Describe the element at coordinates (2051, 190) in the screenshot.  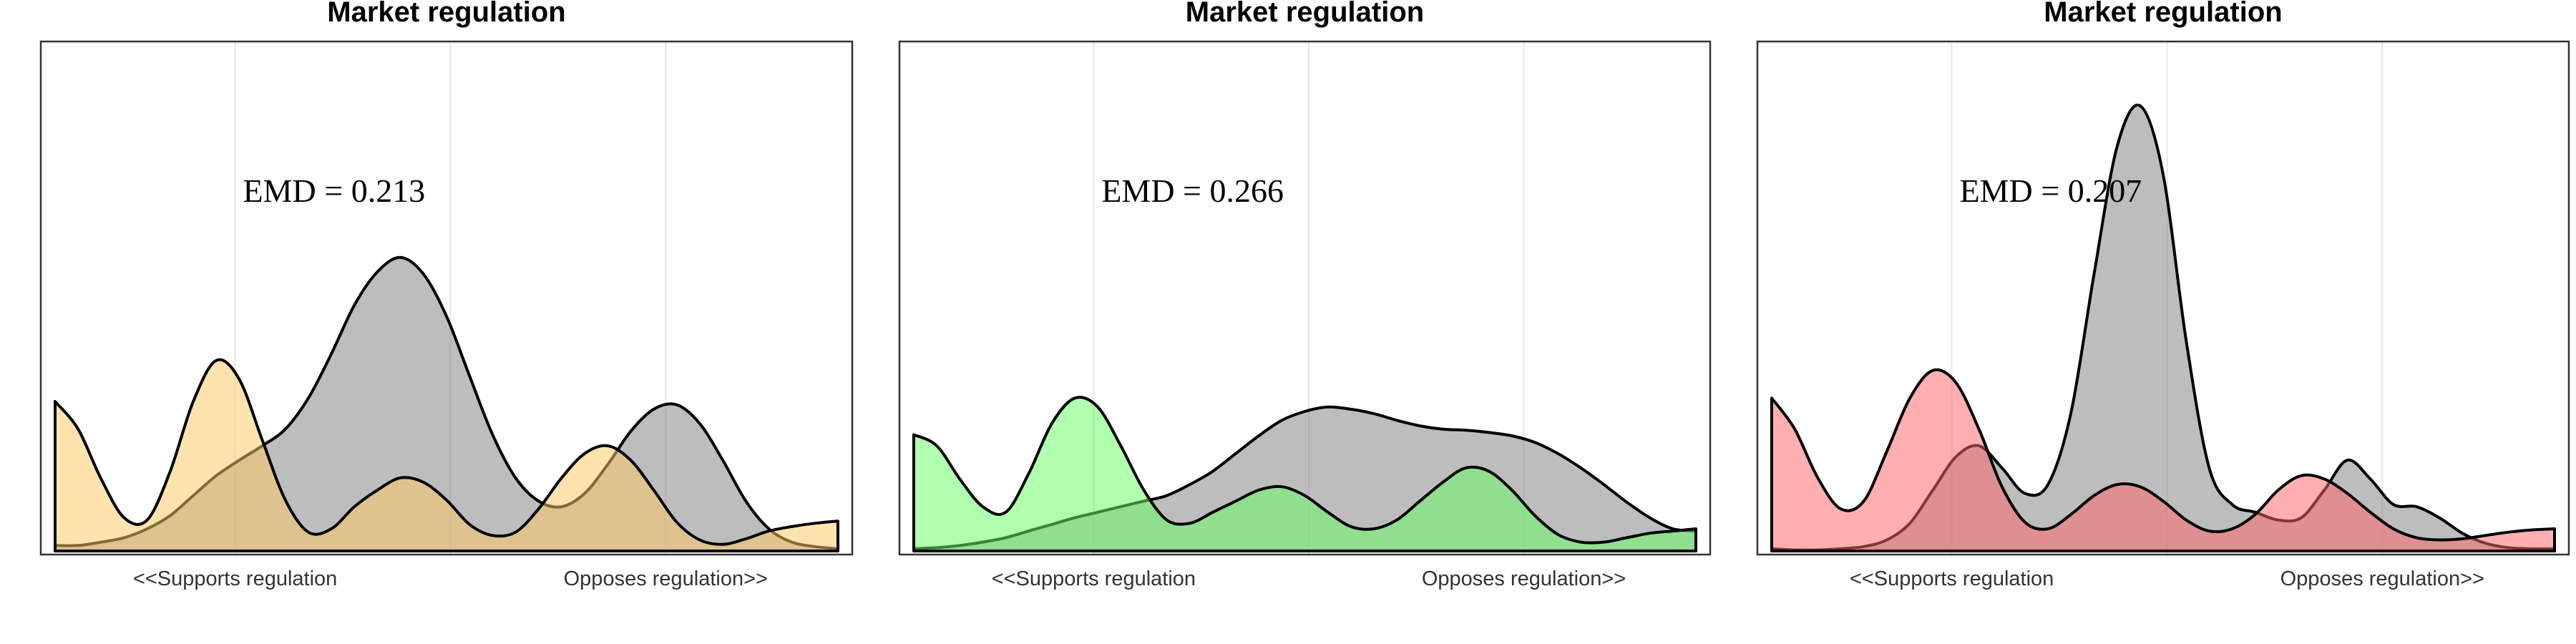
I see `emd-annotation: EMD = 0.207` at that location.